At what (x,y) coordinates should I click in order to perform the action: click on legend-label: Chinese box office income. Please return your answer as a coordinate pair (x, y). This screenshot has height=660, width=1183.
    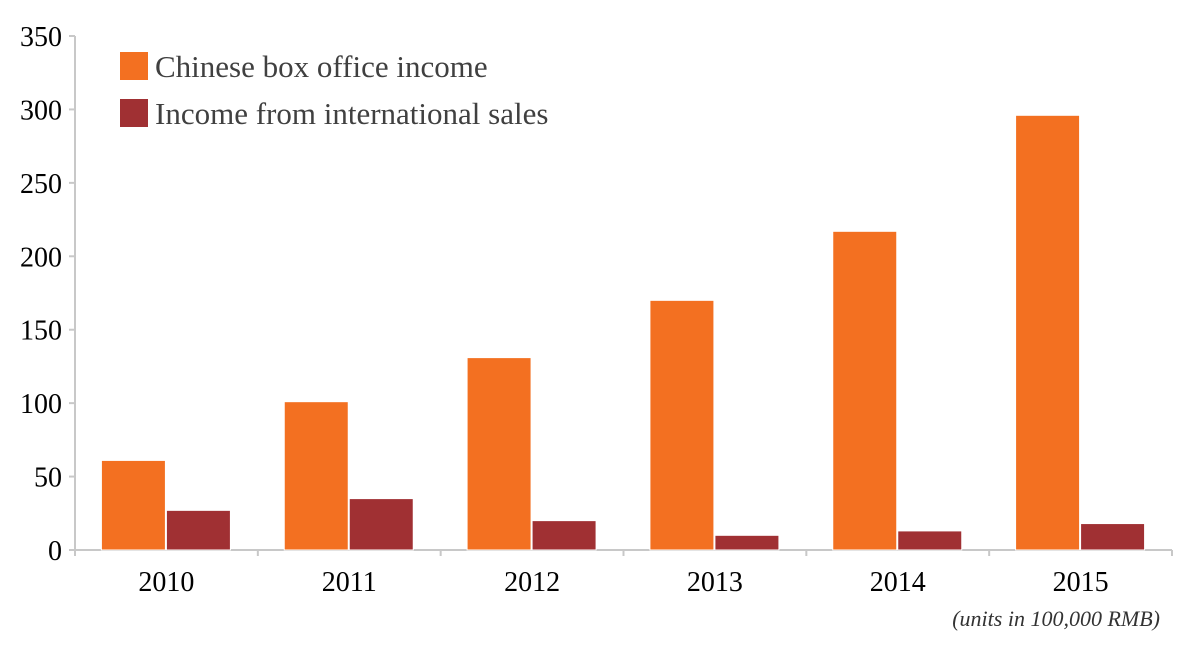
    Looking at the image, I should click on (321, 66).